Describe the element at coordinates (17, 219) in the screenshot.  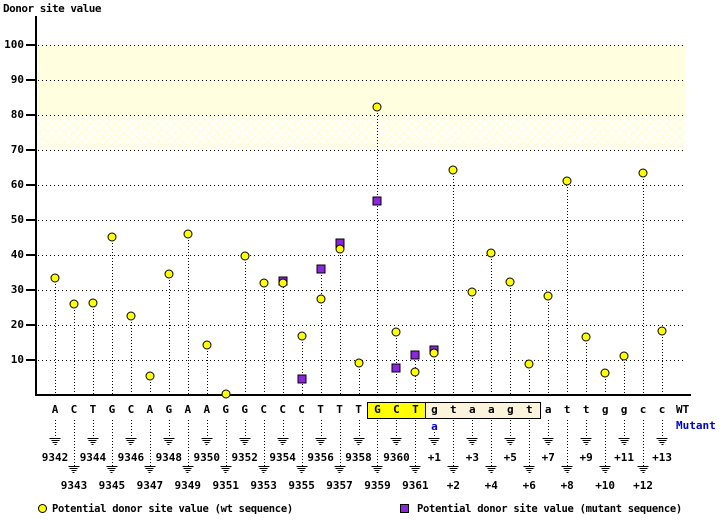
I see `y-tick-label-50: 50` at that location.